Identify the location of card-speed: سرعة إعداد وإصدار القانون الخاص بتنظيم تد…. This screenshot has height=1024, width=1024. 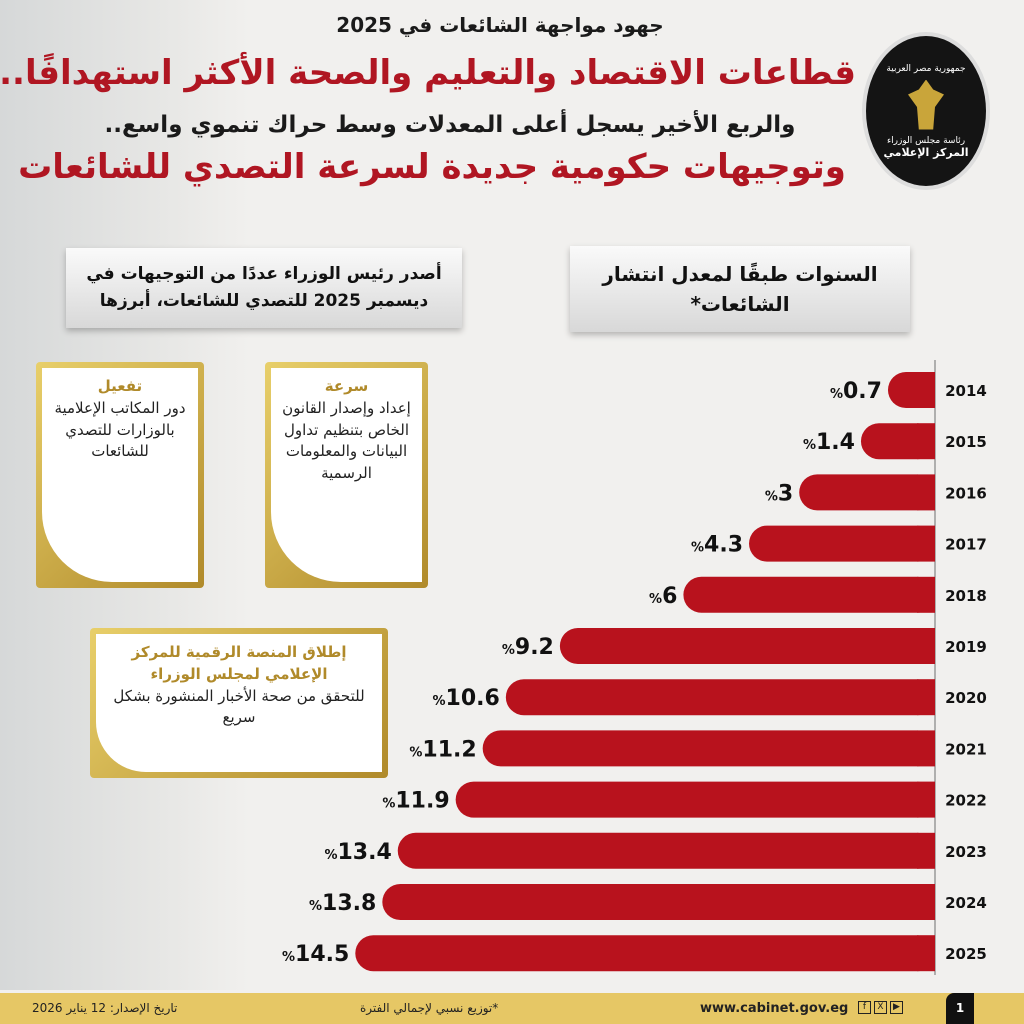
(346, 475).